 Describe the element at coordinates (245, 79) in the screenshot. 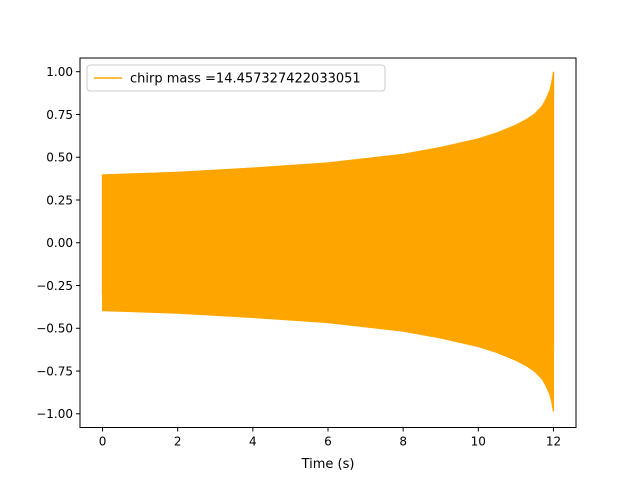

I see `legend-label: chirp mass =14.457327422033051` at that location.